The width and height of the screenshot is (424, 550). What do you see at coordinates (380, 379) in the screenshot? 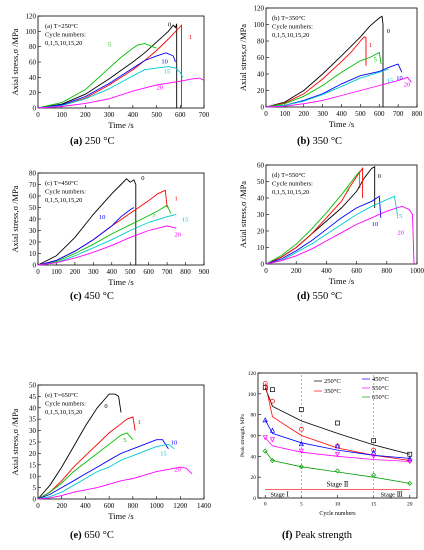
I see `legend-label-450°C: 450°C` at bounding box center [380, 379].